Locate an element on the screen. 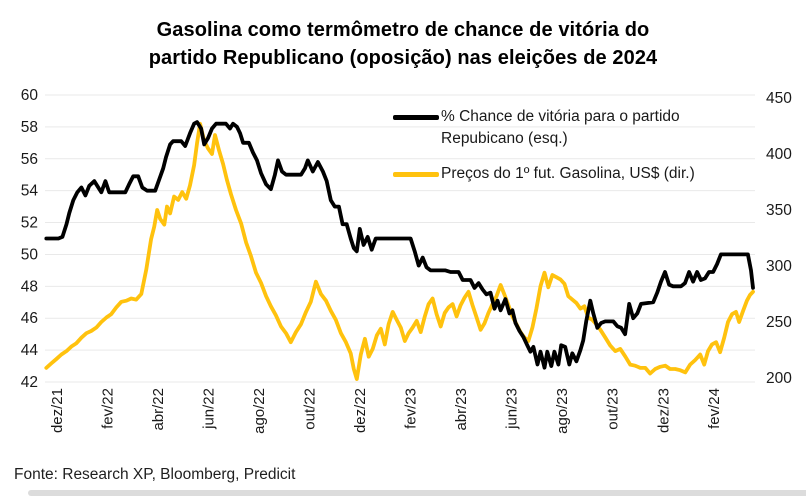 Image resolution: width=806 pixels, height=498 pixels. y-axis-left-tick-label: 54 is located at coordinates (30, 191).